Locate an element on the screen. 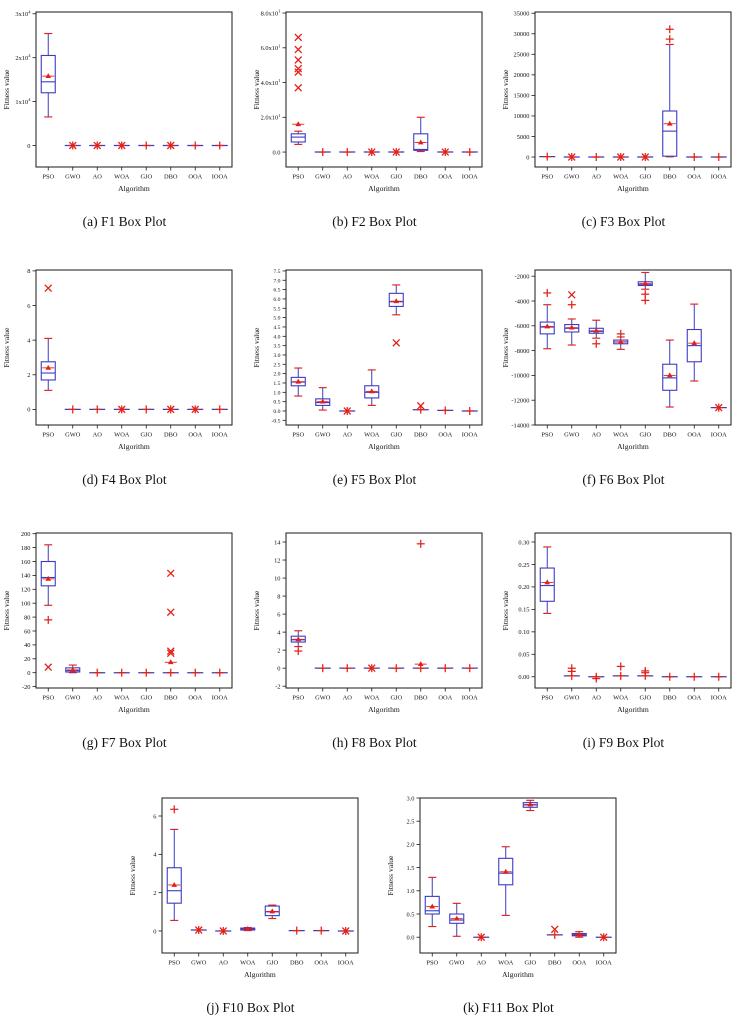  svg-text: -14000 is located at coordinates (520, 425).